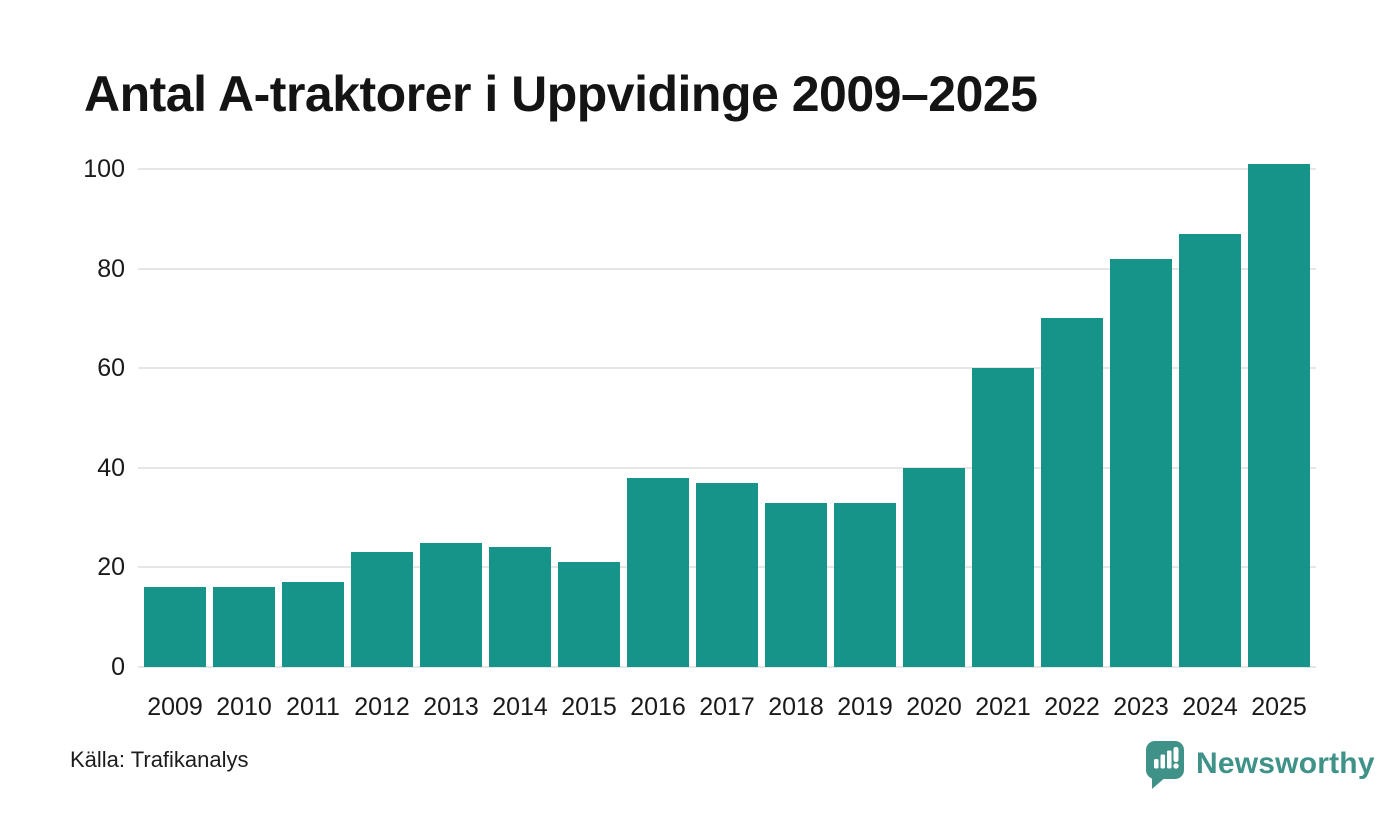 This screenshot has height=840, width=1400. Describe the element at coordinates (934, 567) in the screenshot. I see `bar-2020` at that location.